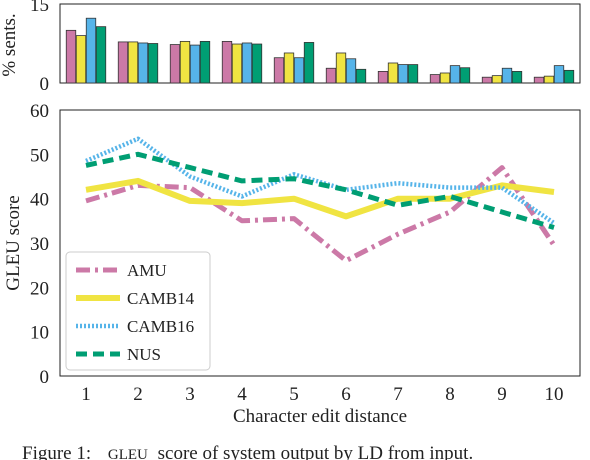 The width and height of the screenshot is (590, 460). Describe the element at coordinates (39, 8) in the screenshot. I see `bar-y-tick-15: 15` at that location.